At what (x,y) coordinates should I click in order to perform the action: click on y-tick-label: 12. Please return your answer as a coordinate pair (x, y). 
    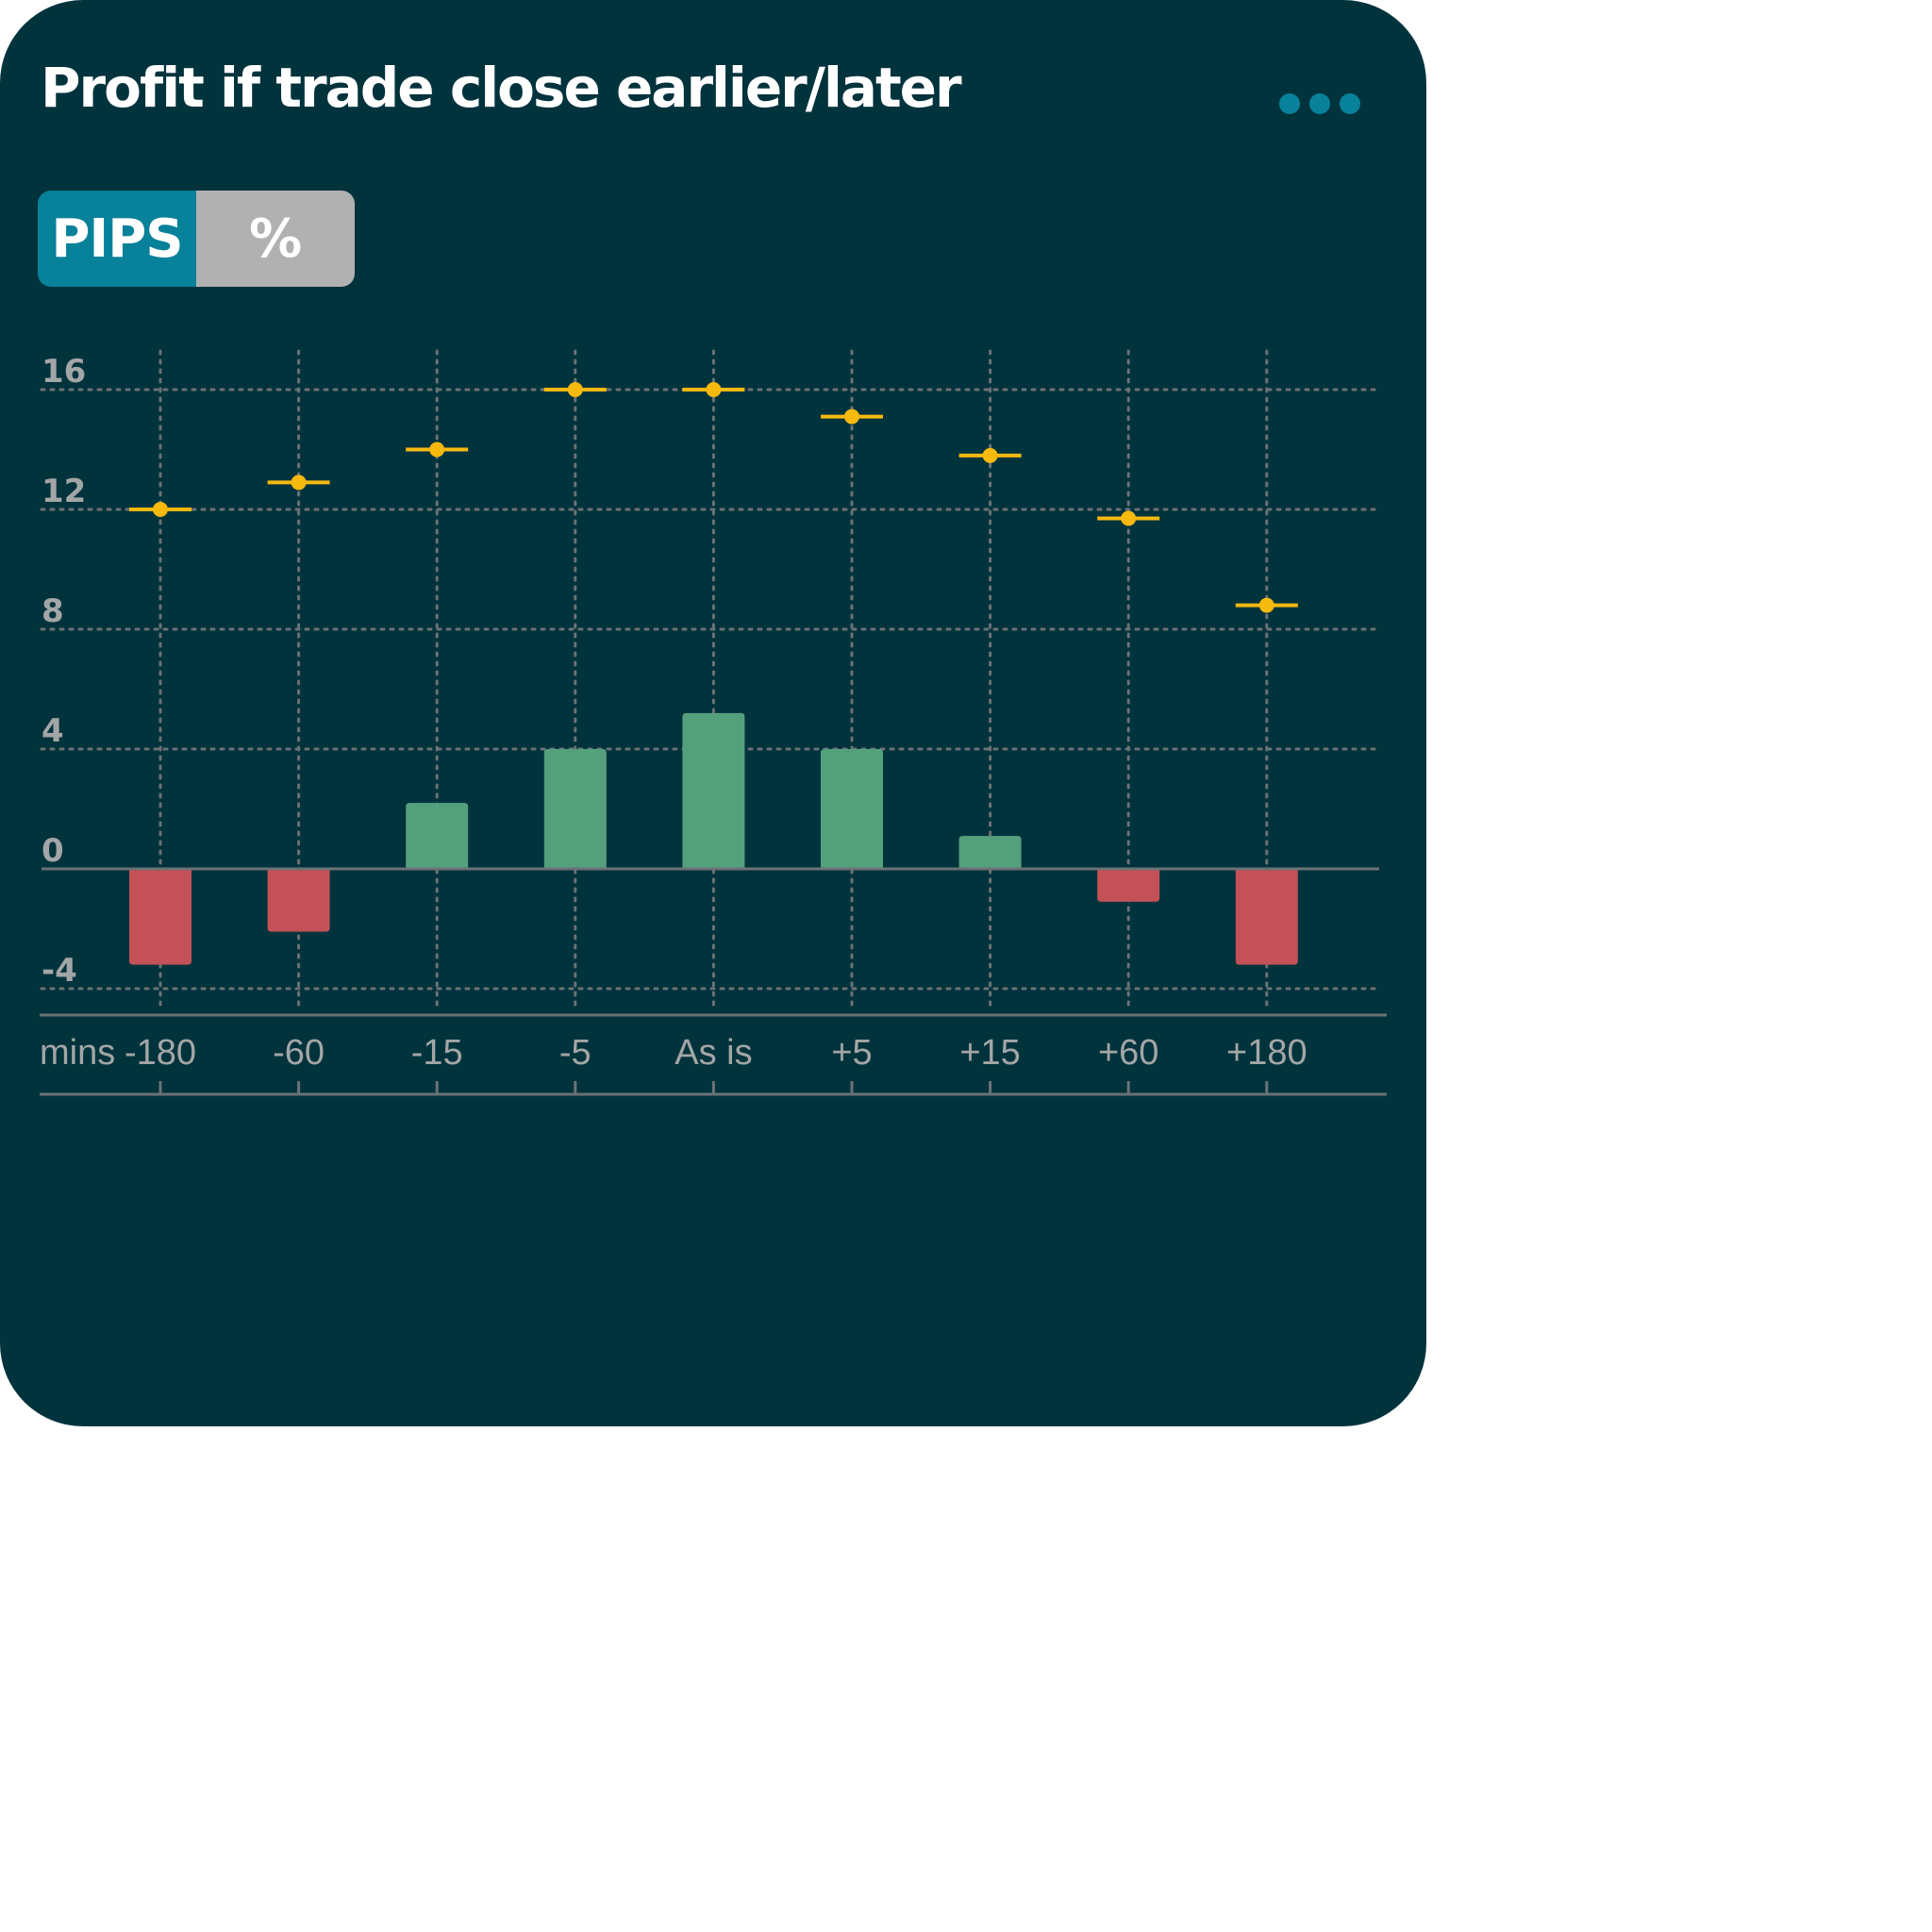
    Looking at the image, I should click on (64, 491).